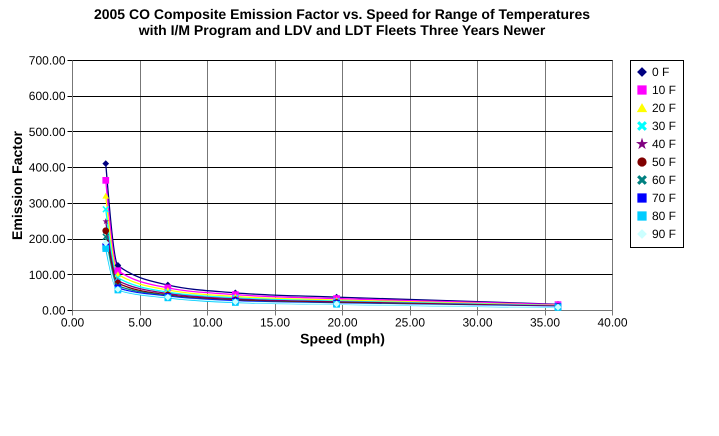  What do you see at coordinates (664, 90) in the screenshot?
I see `legend-label: 10 F` at bounding box center [664, 90].